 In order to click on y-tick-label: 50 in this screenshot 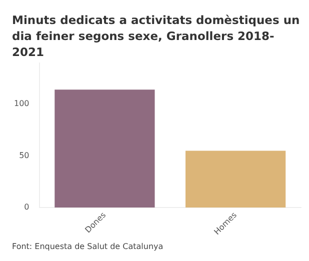, I will do `click(24, 155)`.